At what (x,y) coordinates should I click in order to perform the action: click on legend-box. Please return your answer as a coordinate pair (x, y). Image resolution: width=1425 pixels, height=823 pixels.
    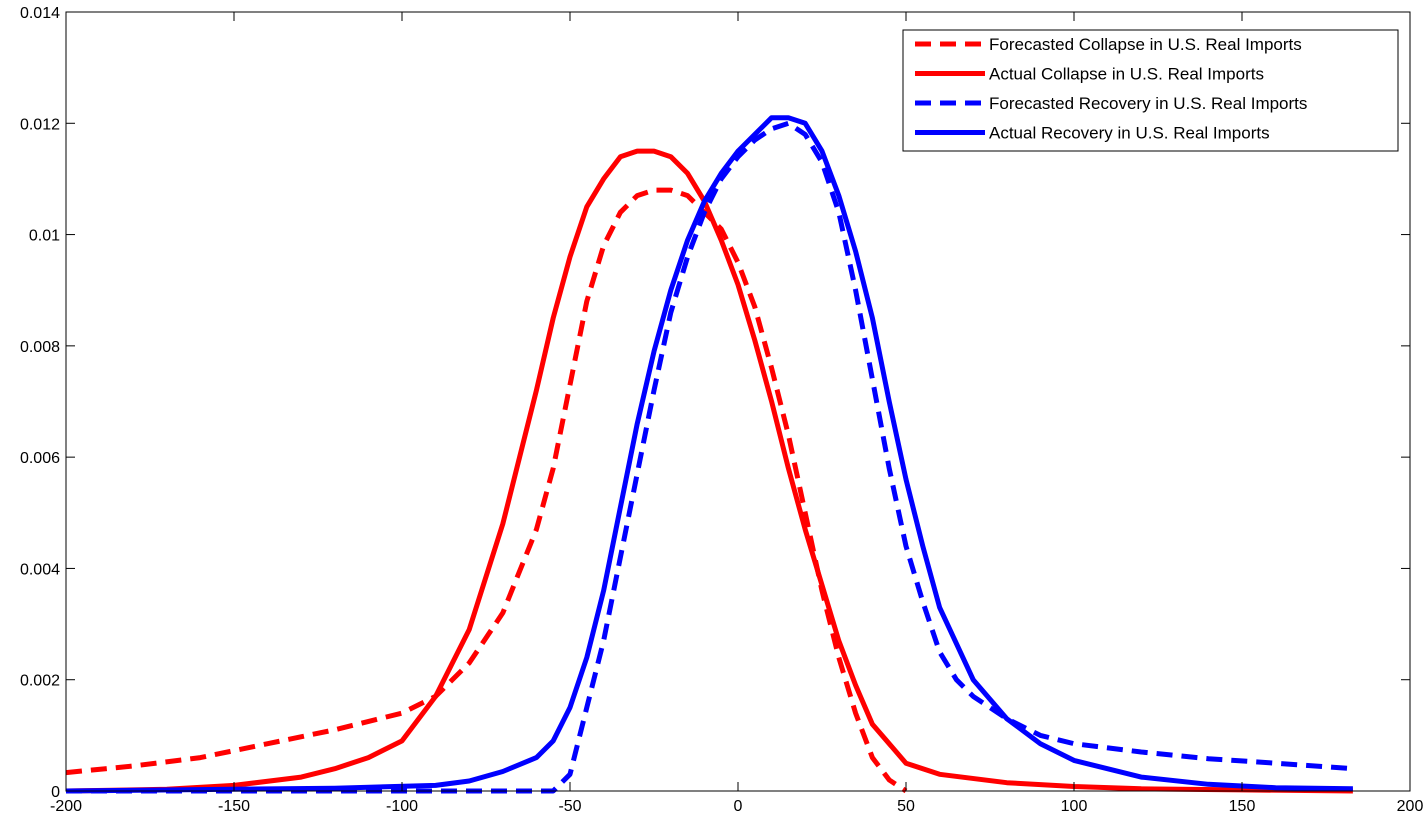
    Looking at the image, I should click on (1150, 90).